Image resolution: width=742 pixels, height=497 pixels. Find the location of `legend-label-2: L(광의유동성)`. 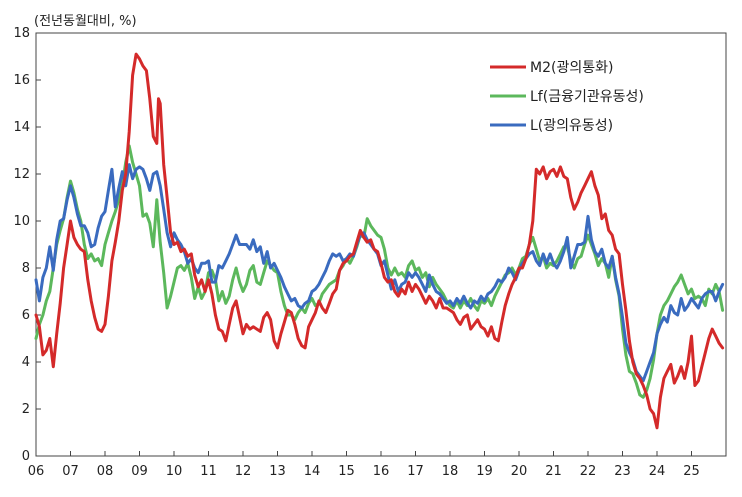

legend-label-2: L(광의유동성) is located at coordinates (571, 126).